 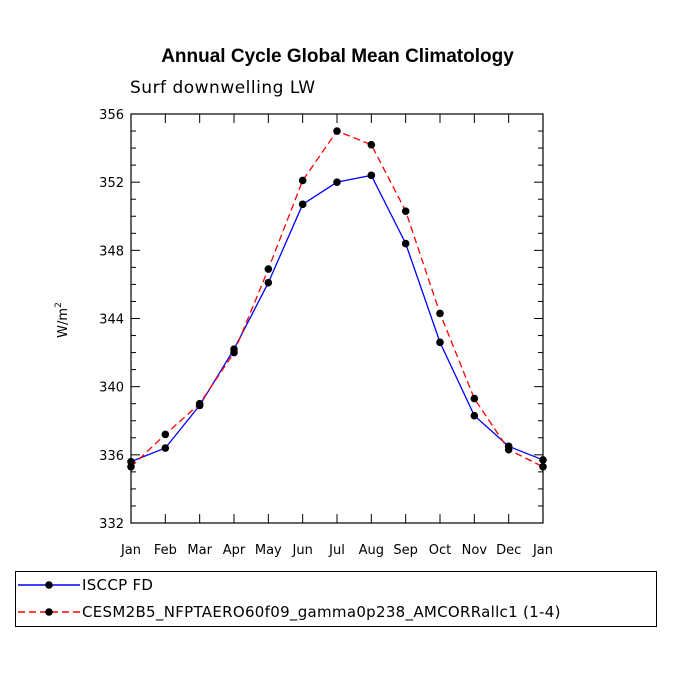 I want to click on x-tick-label: Mar, so click(x=199, y=550).